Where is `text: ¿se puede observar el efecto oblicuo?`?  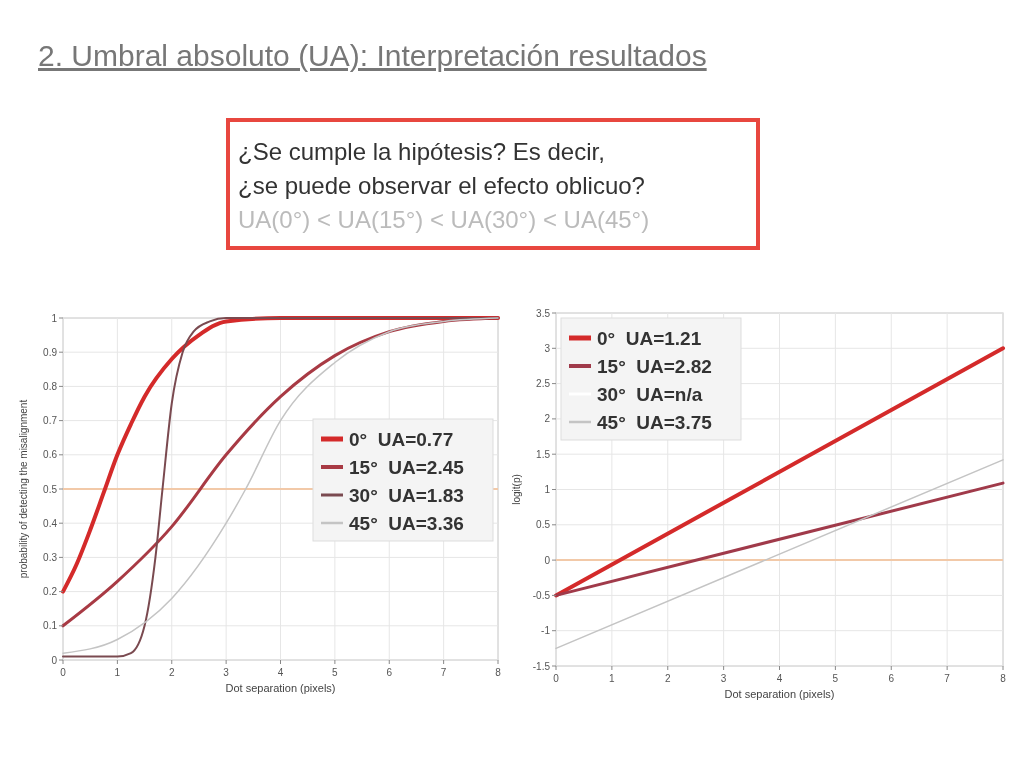 text: ¿se puede observar el efecto oblicuo? is located at coordinates (441, 185).